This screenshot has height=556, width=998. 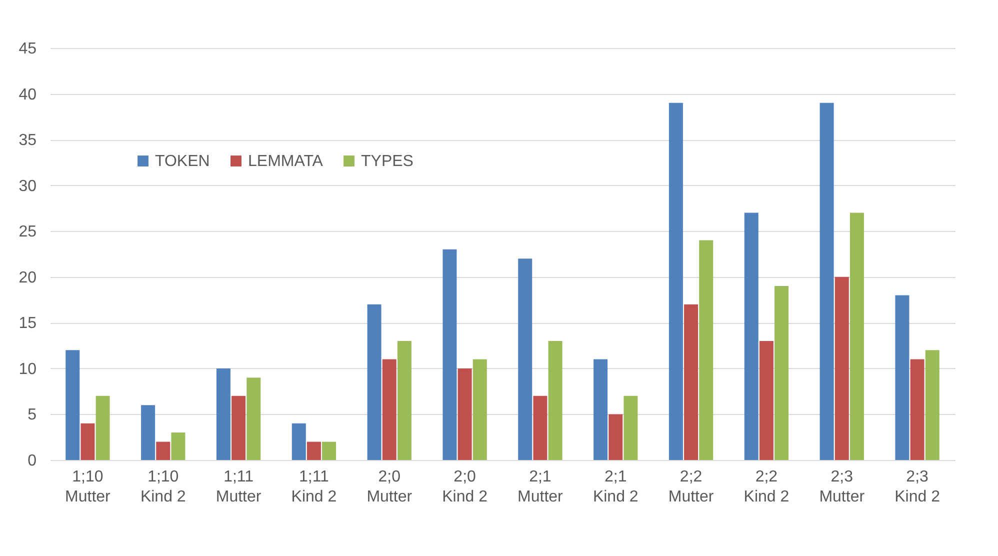 I want to click on y-tick-label: 30, so click(x=27, y=186).